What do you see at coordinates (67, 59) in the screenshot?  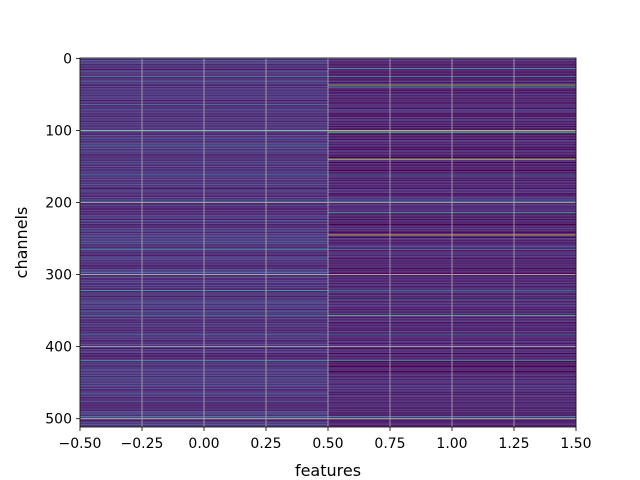 I see `y-tick-label: 0` at bounding box center [67, 59].